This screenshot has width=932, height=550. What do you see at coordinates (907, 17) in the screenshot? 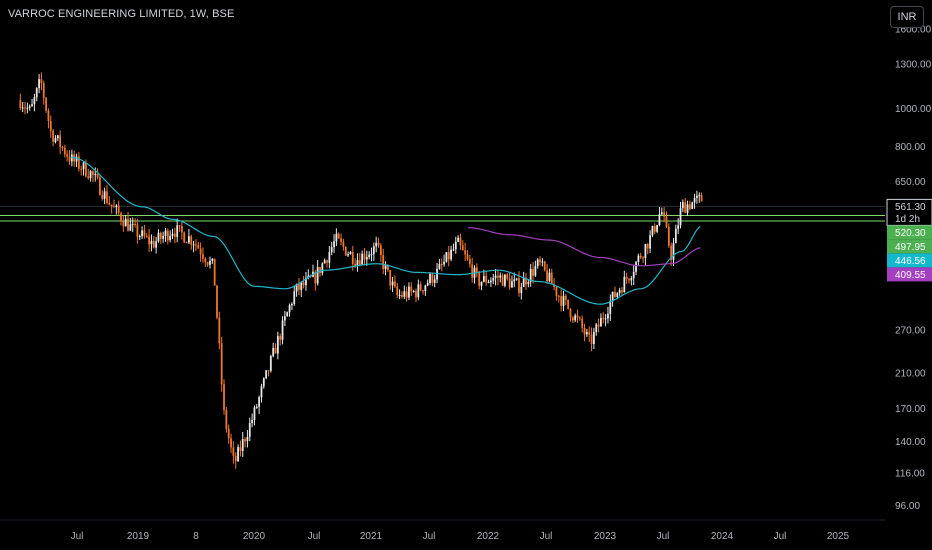
I see `currency-button: INR` at bounding box center [907, 17].